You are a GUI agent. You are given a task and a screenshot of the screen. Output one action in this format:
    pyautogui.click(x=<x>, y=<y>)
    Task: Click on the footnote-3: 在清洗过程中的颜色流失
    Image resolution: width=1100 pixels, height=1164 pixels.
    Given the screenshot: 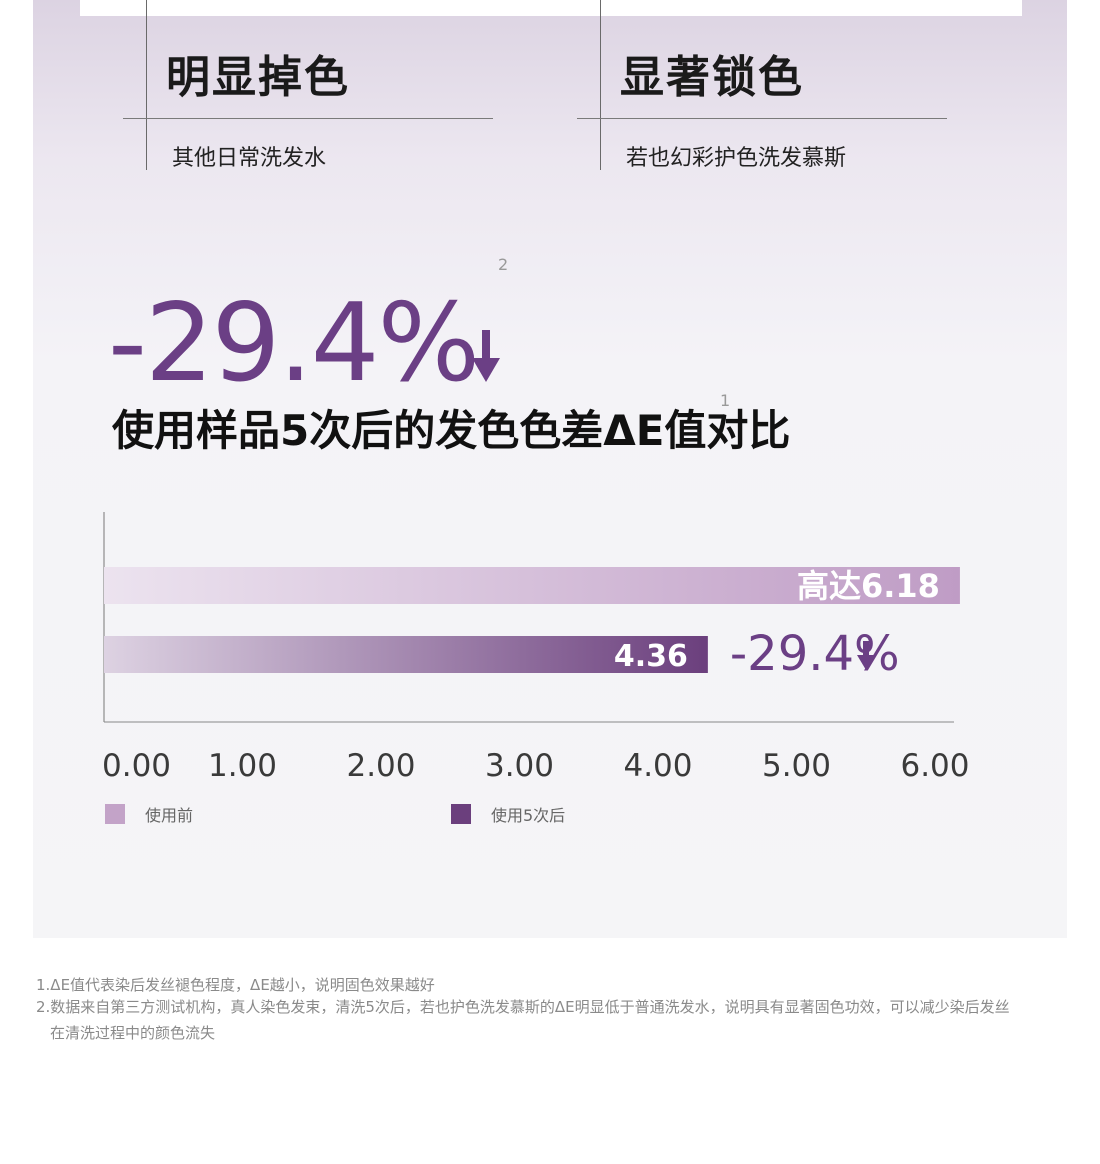 What is the action you would take?
    pyautogui.click(x=133, y=1033)
    